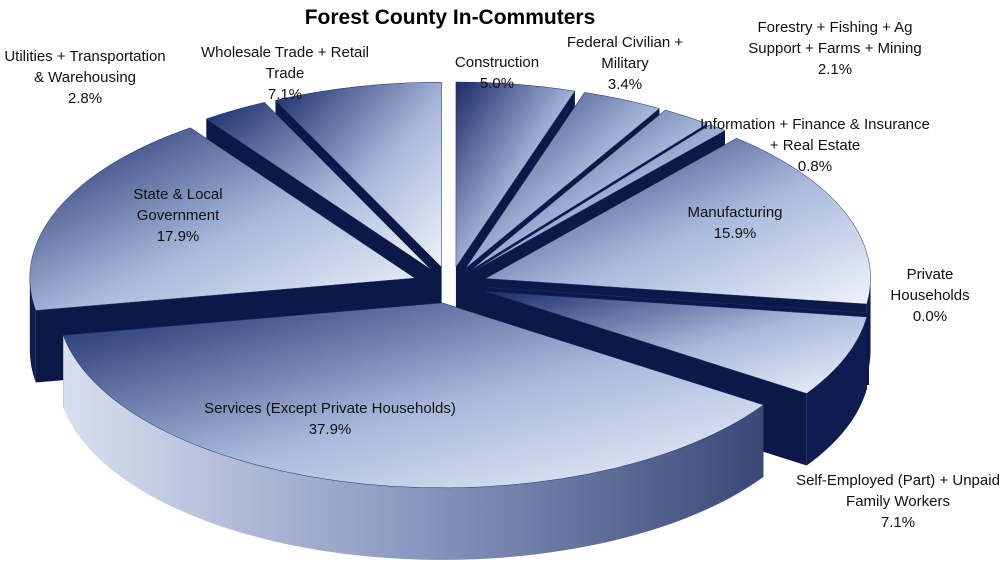  Describe the element at coordinates (930, 285) in the screenshot. I see `category-label: Private Households` at that location.